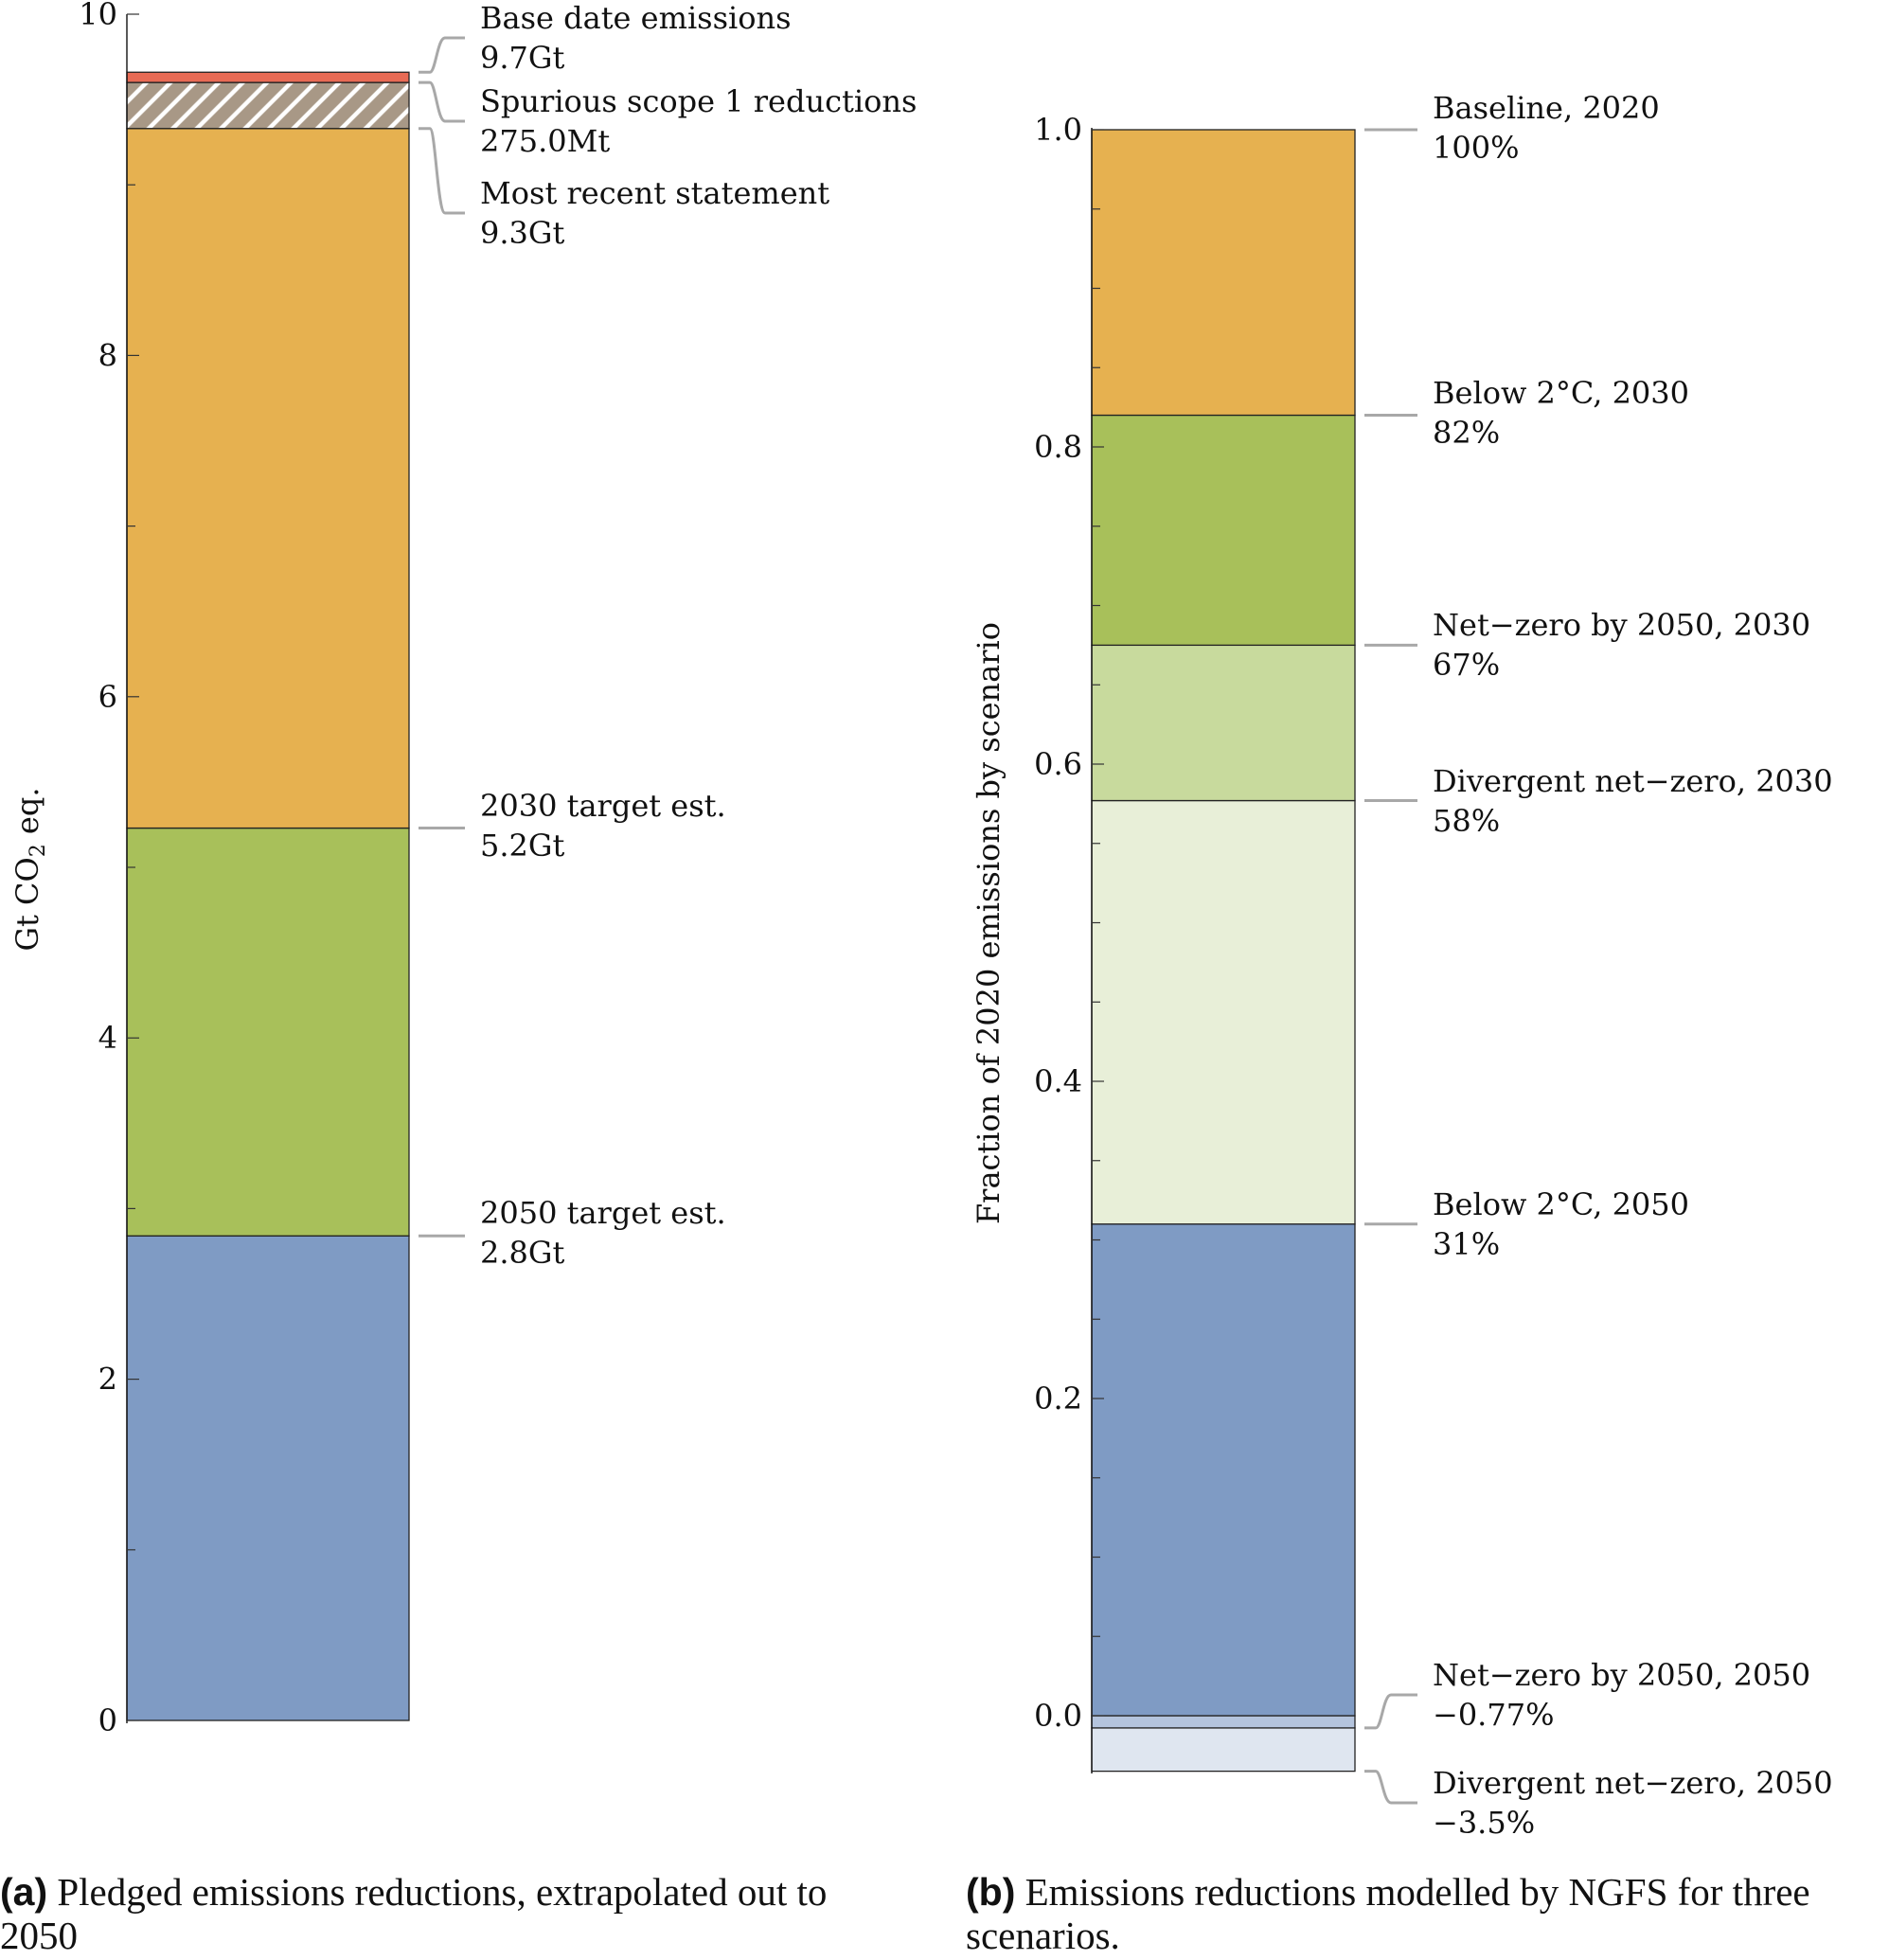  What do you see at coordinates (1223, 1012) in the screenshot?
I see `bar-segment-divergent-net-zero-2030` at bounding box center [1223, 1012].